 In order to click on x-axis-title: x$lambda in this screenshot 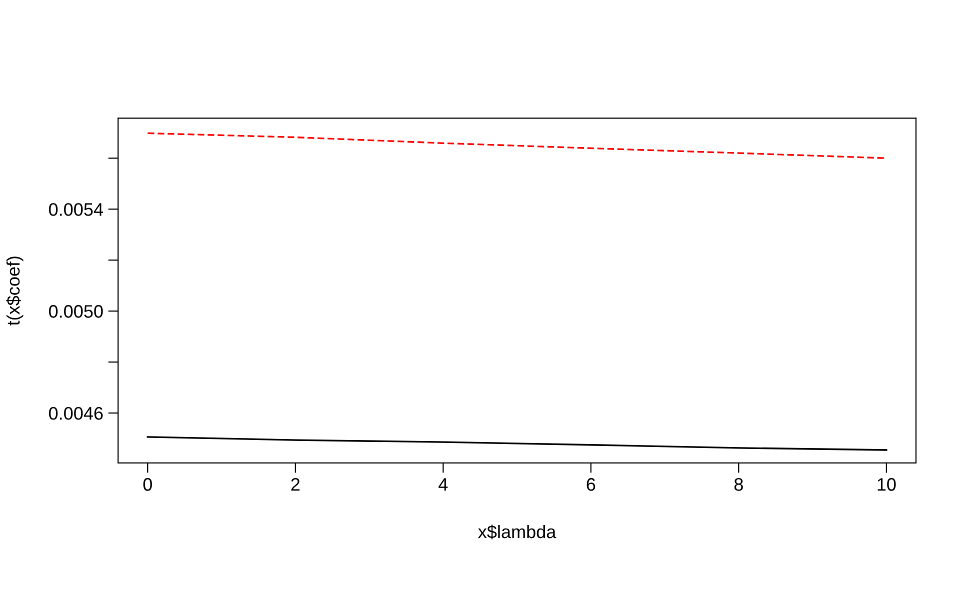, I will do `click(517, 532)`.